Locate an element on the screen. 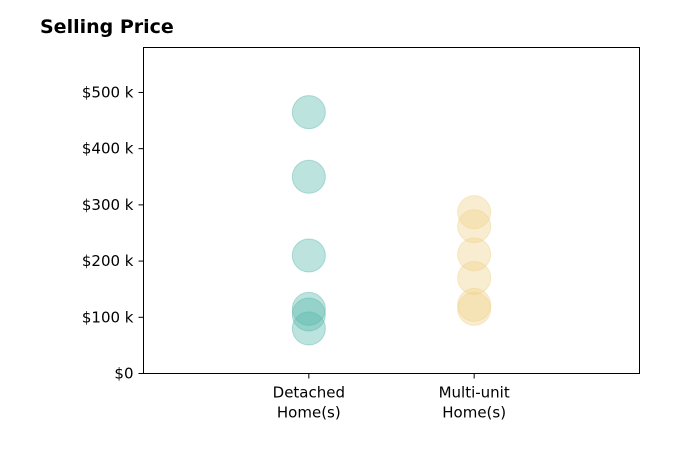 This screenshot has height=462, width=679. y-tick-label: $300 k is located at coordinates (108, 205).